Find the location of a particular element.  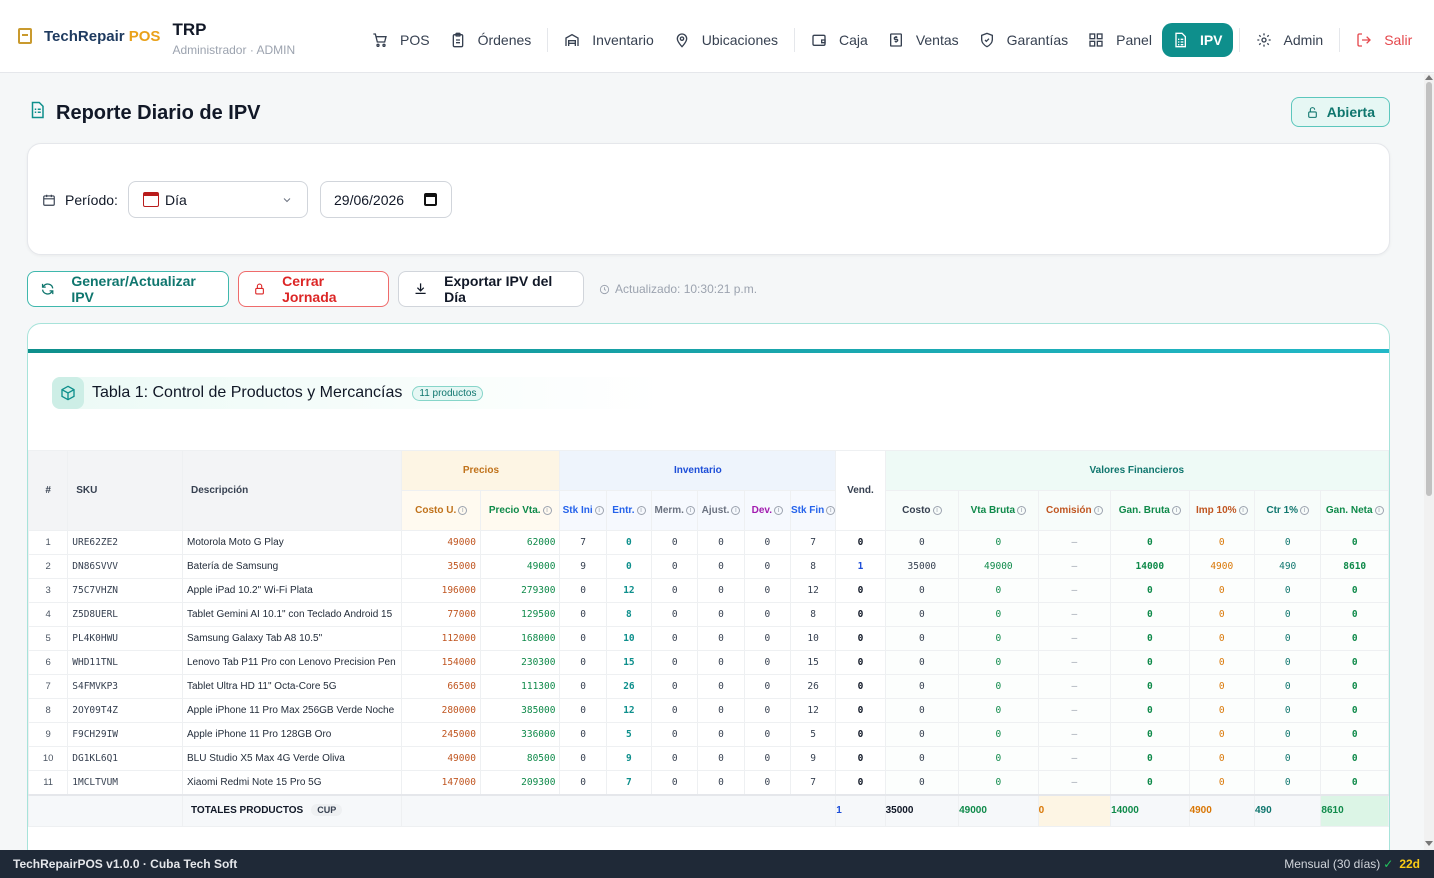

generate-ipv-button: Generar/Actualizar IPV is located at coordinates (128, 289).